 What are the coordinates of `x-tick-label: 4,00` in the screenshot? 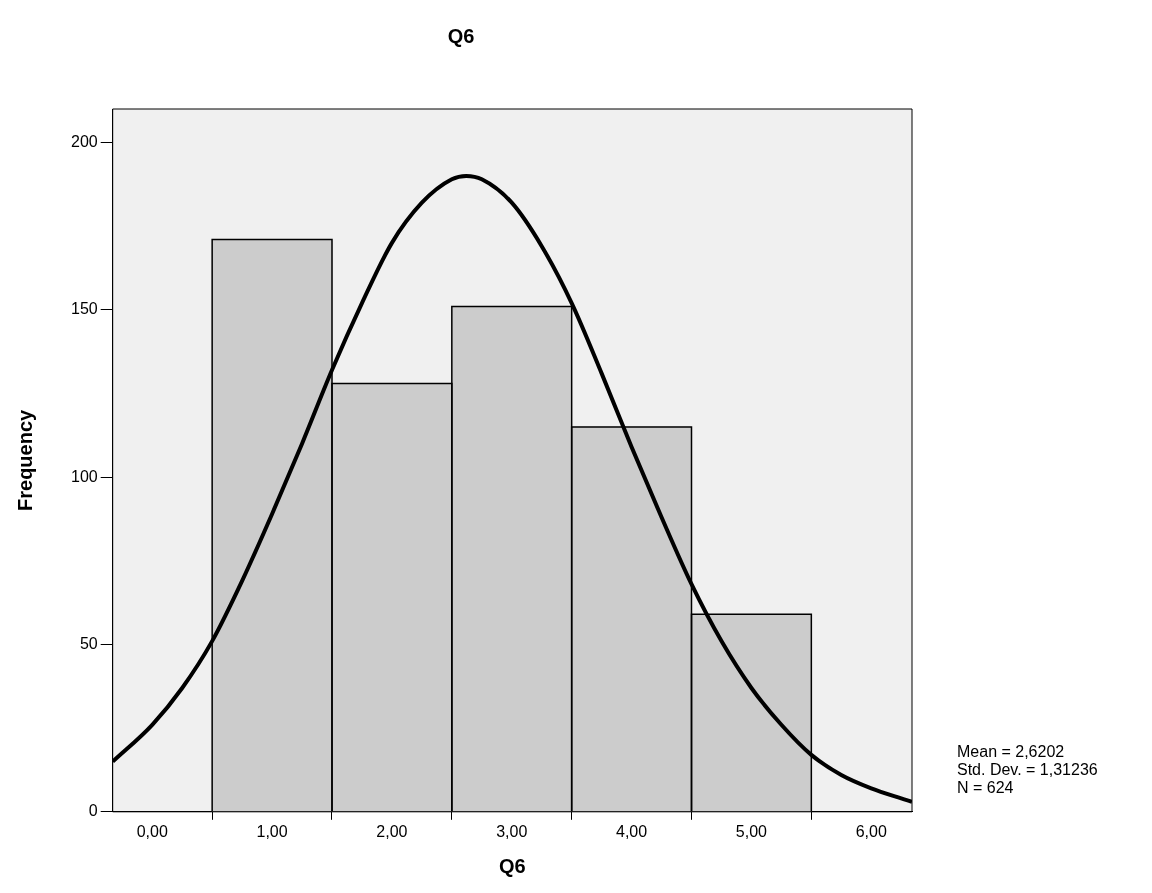 It's located at (632, 831).